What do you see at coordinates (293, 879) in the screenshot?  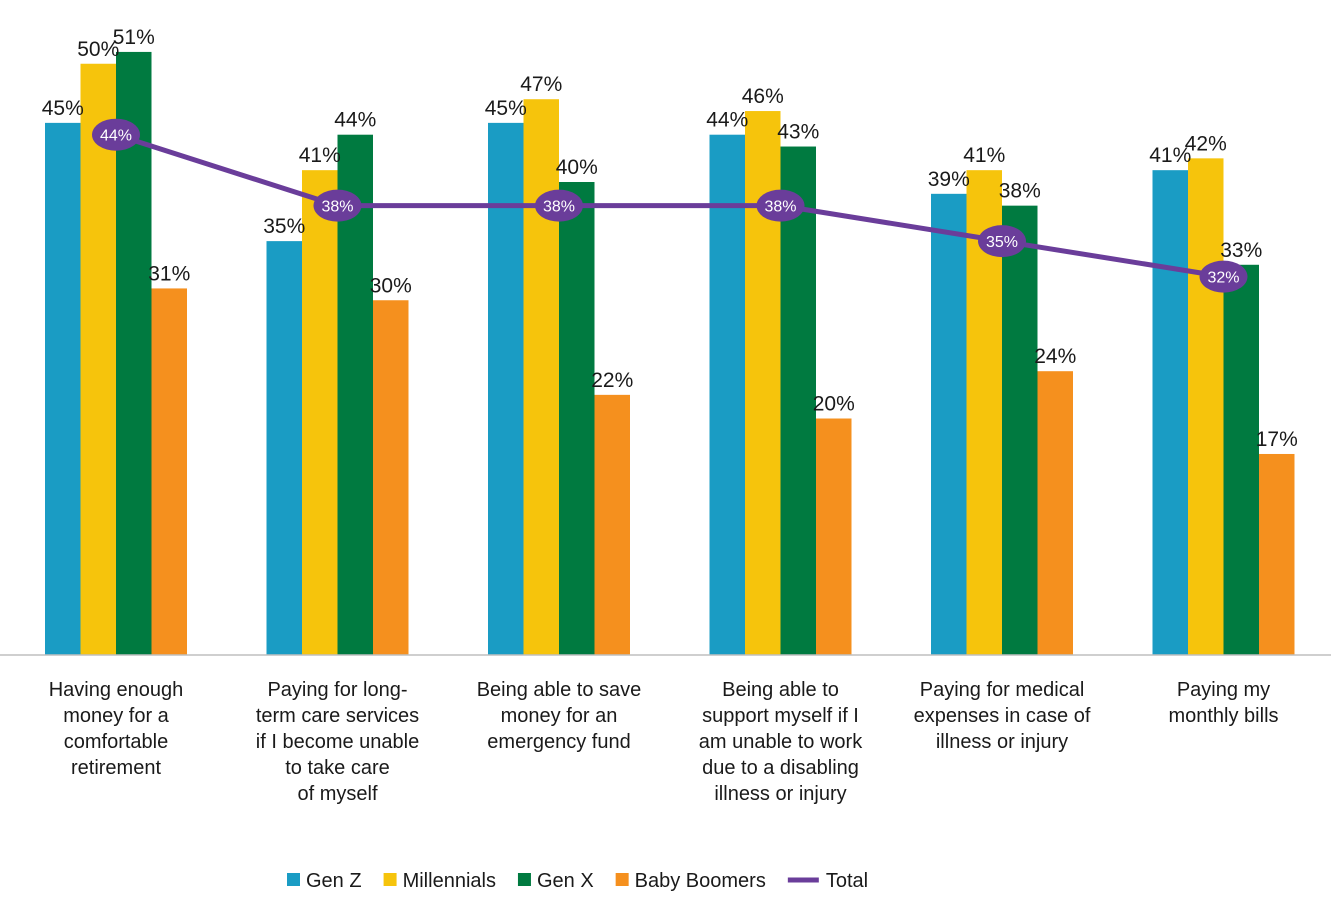 I see `legend-swatch-gen-z` at bounding box center [293, 879].